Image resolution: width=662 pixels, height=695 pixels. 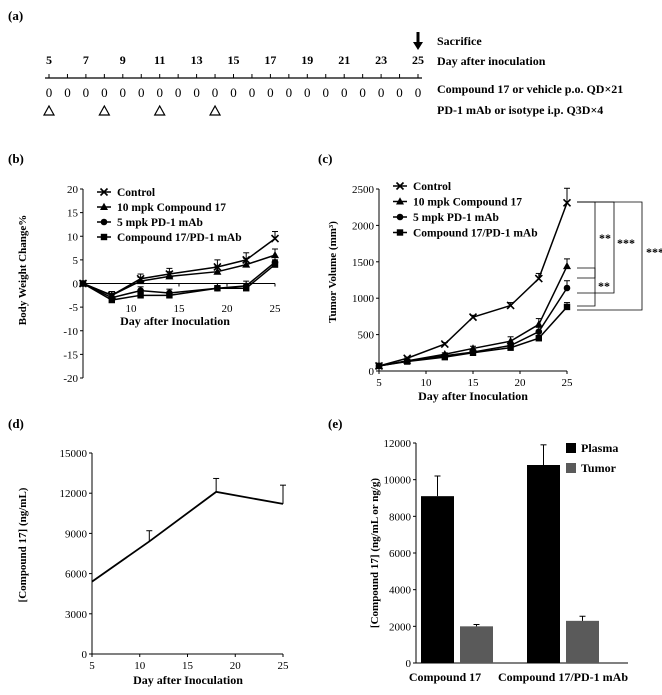 What do you see at coordinates (366, 336) in the screenshot?
I see `chart-c-ytick-label: 500` at bounding box center [366, 336].